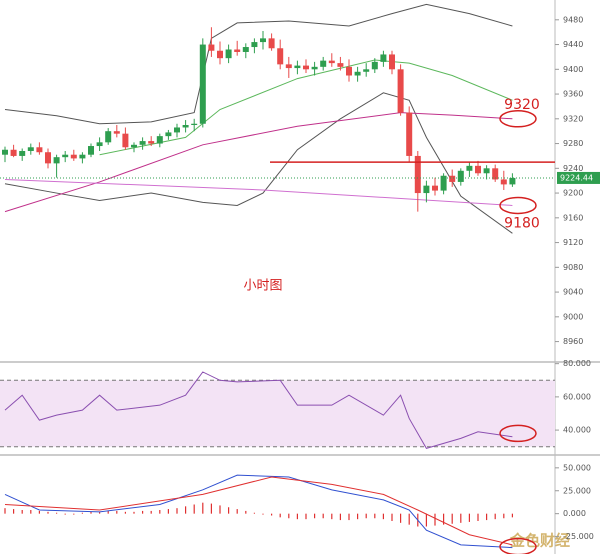  Describe the element at coordinates (573, 69) in the screenshot. I see `y-tick-label: 9400` at that location.